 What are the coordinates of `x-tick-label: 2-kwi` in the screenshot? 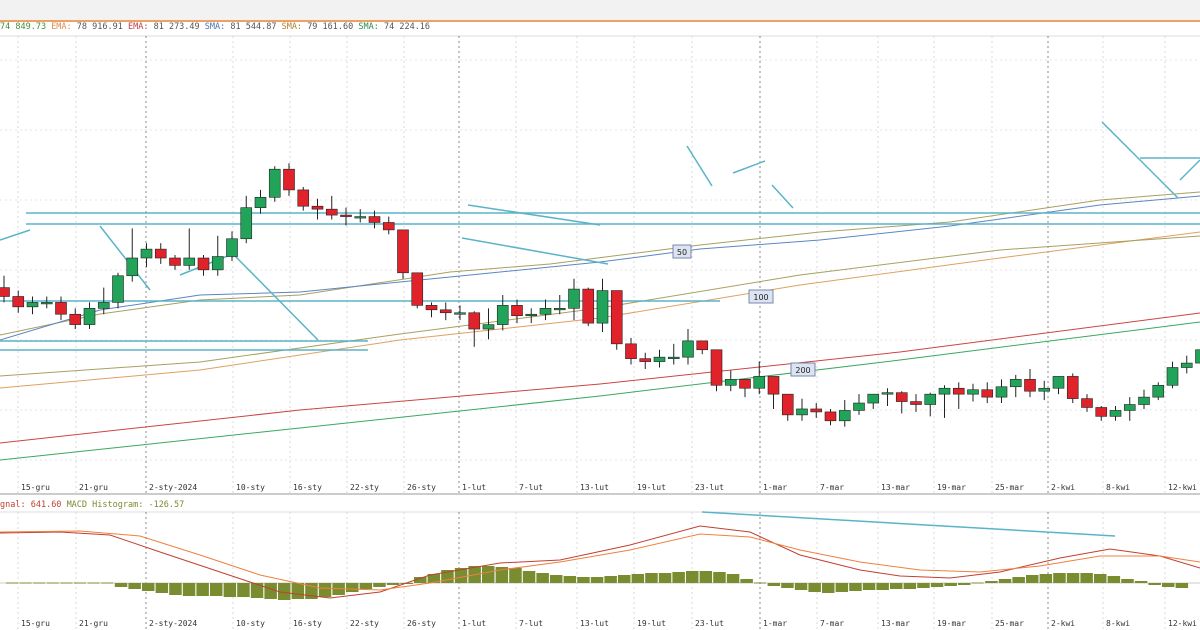 It's located at (1063, 487).